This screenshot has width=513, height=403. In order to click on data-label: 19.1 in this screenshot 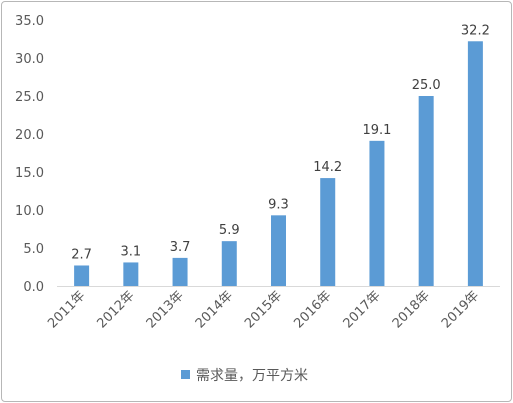, I will do `click(376, 130)`.